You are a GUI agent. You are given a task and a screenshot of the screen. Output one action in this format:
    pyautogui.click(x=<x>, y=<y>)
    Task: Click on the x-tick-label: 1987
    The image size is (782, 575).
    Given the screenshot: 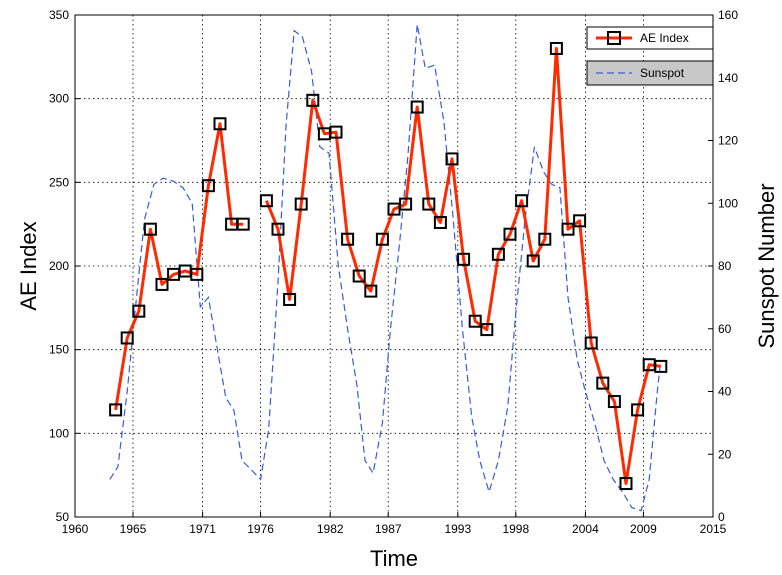 What is the action you would take?
    pyautogui.click(x=388, y=529)
    